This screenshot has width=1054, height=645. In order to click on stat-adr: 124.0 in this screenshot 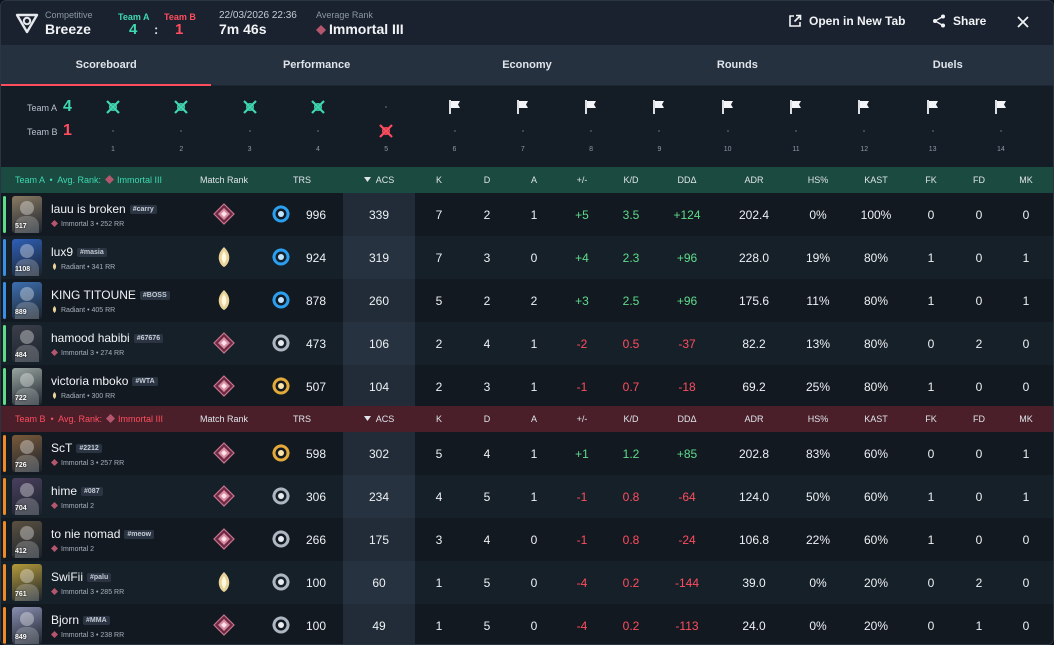, I will do `click(754, 497)`.